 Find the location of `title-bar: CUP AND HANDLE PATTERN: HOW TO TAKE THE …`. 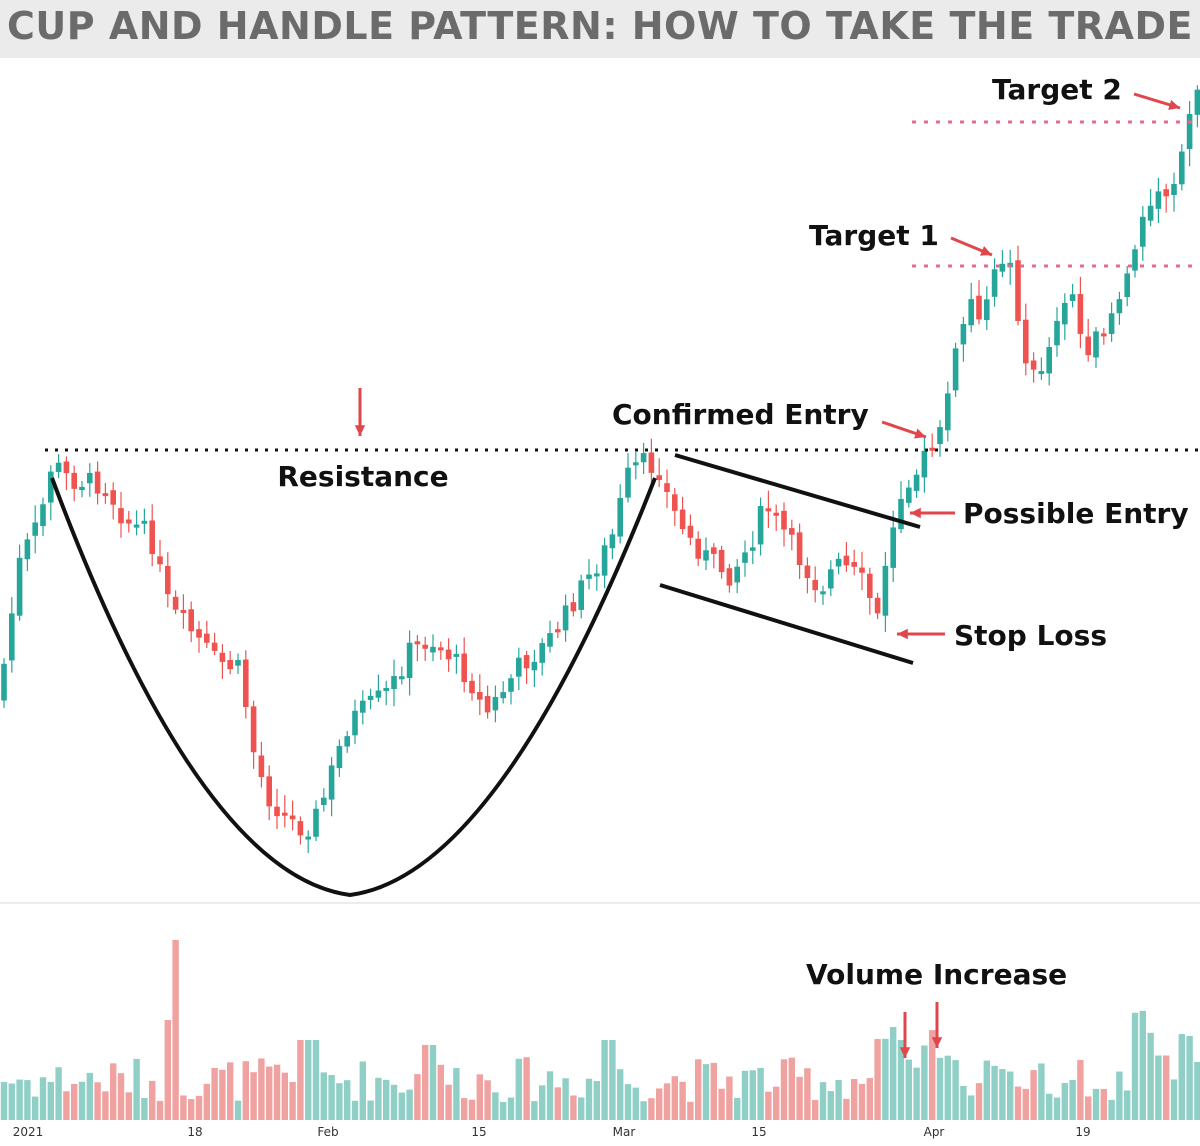

title-bar: CUP AND HANDLE PATTERN: HOW TO TAKE THE … is located at coordinates (600, 29).